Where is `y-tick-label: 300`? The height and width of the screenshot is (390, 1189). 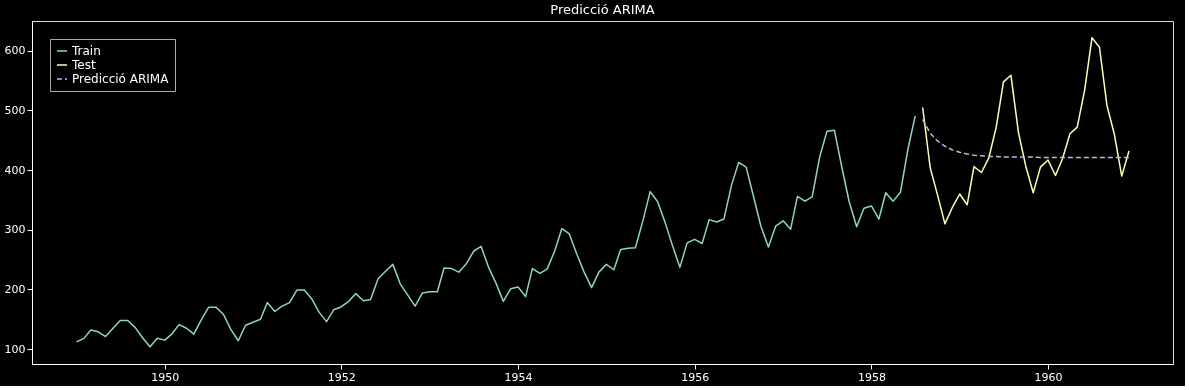 y-tick-label: 300 is located at coordinates (15, 230).